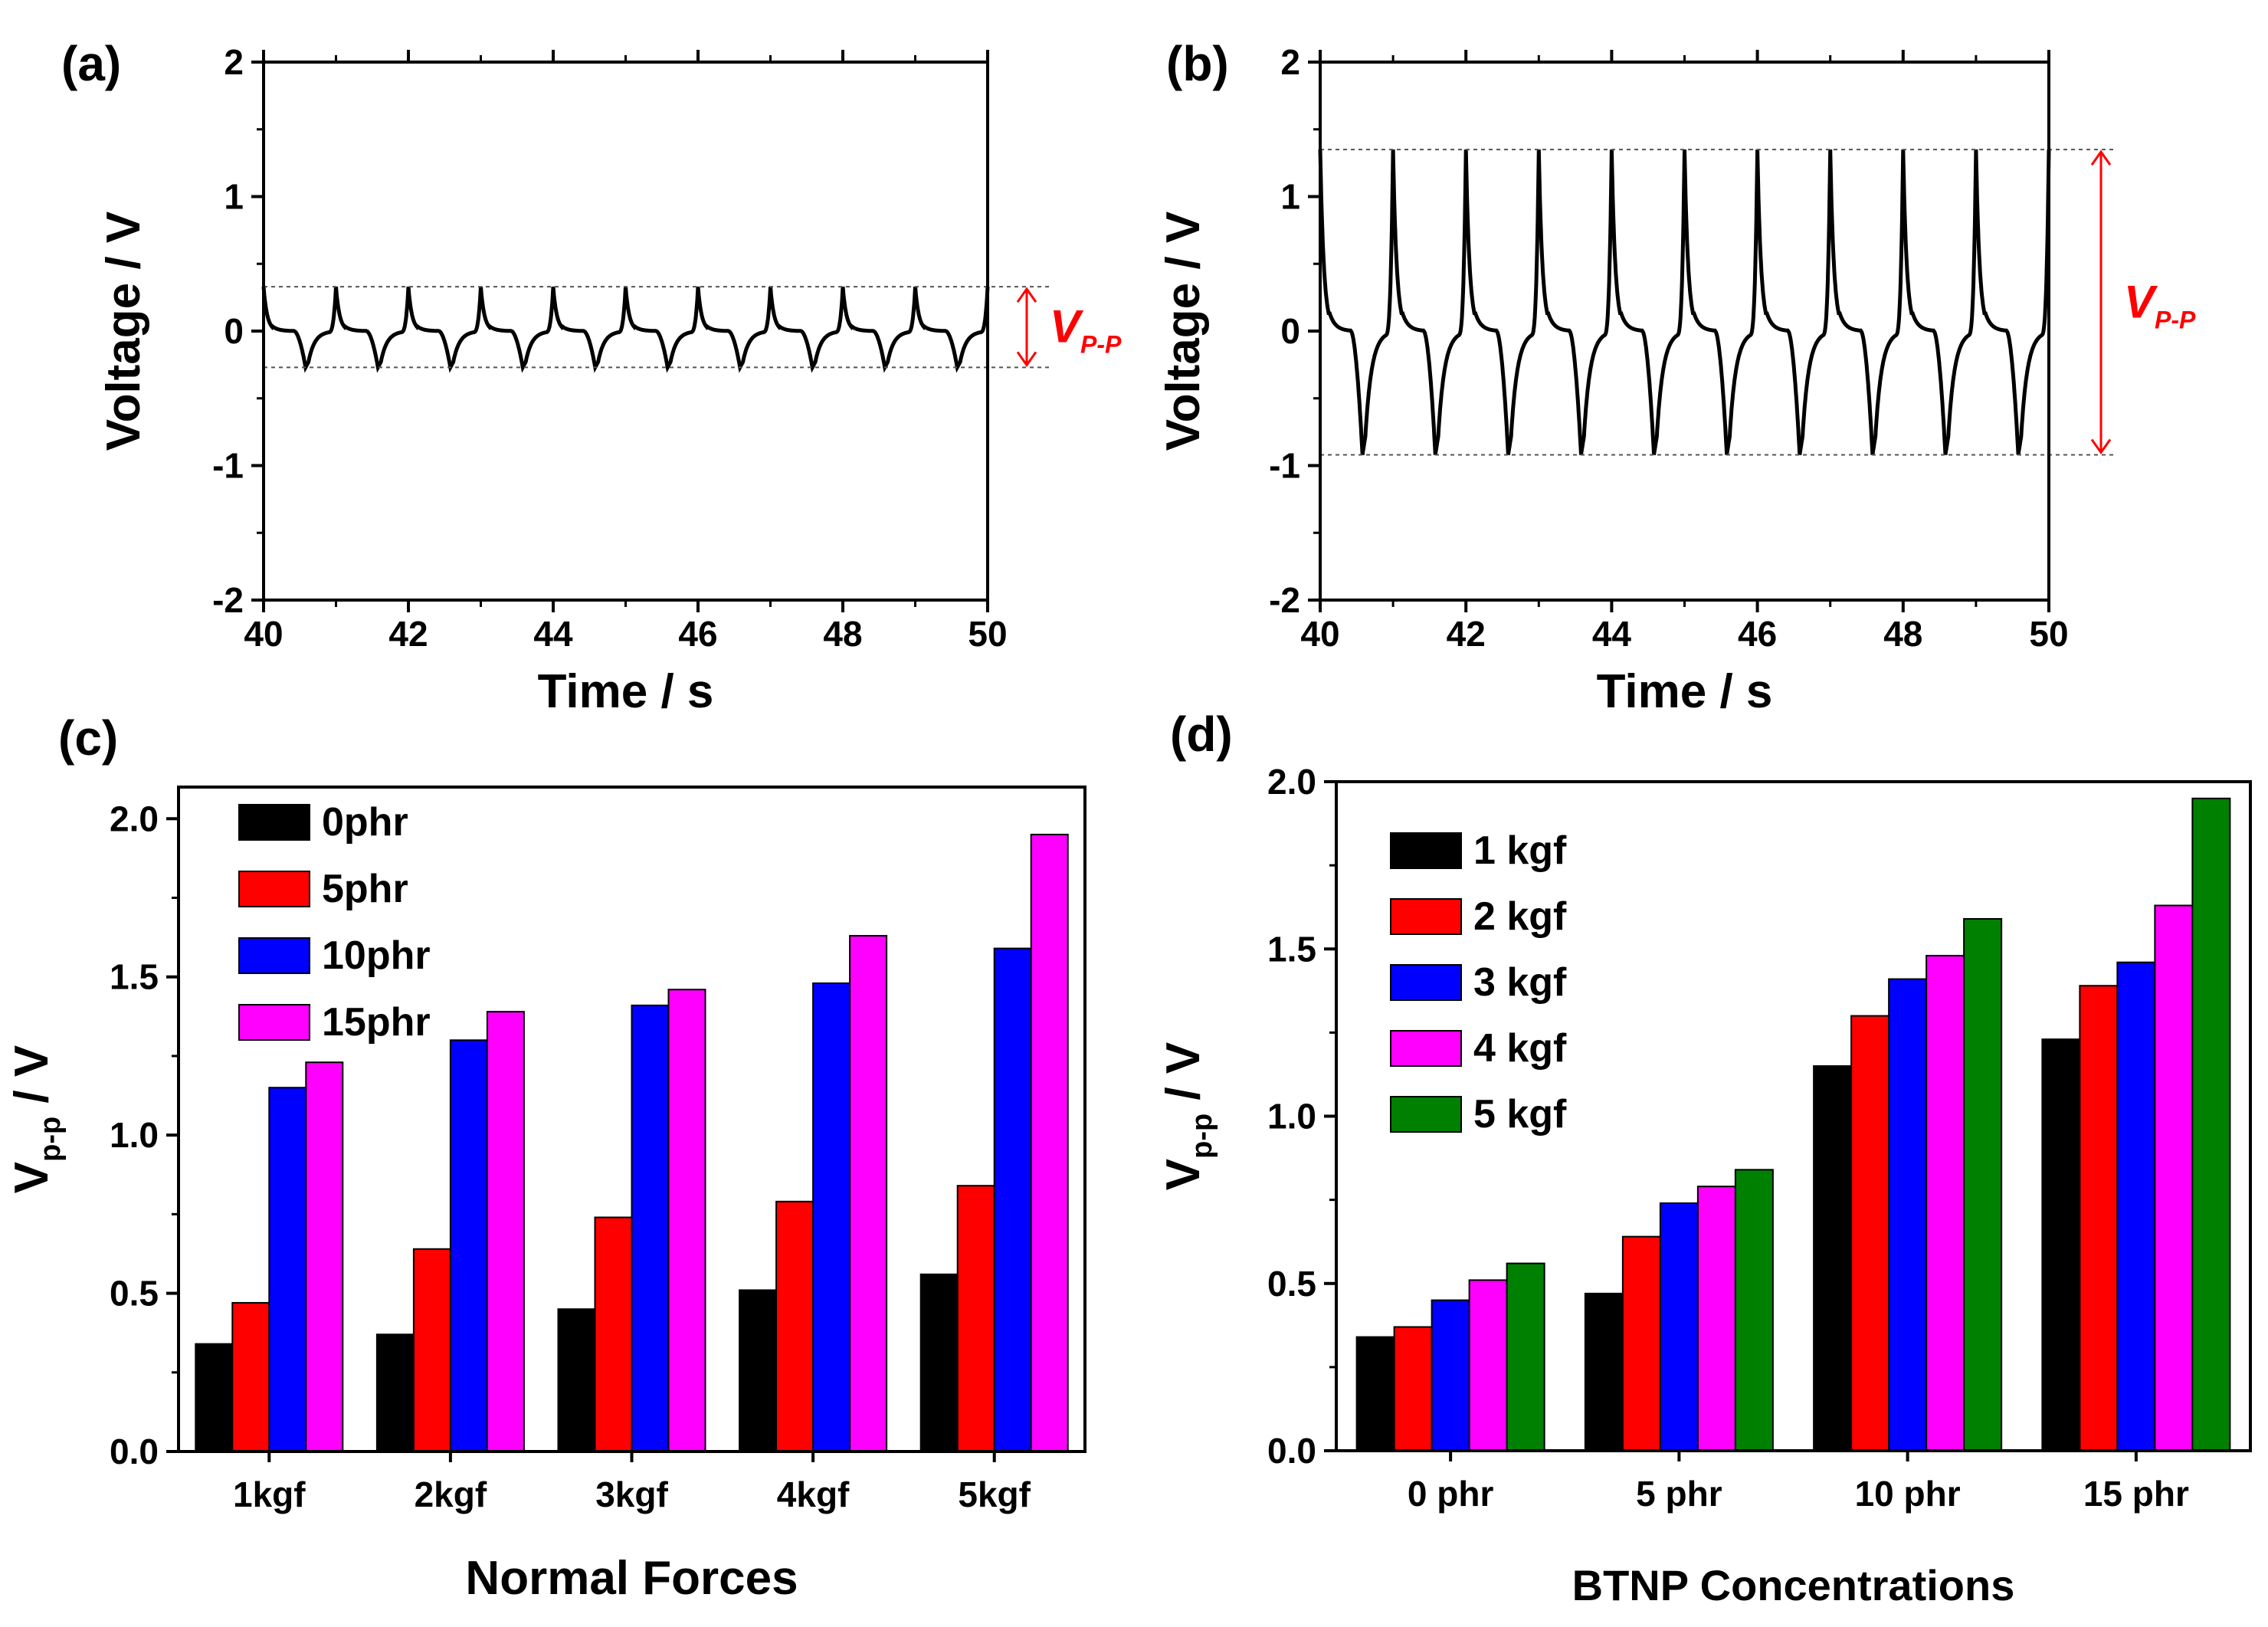  I want to click on plot-frame, so click(625, 331).